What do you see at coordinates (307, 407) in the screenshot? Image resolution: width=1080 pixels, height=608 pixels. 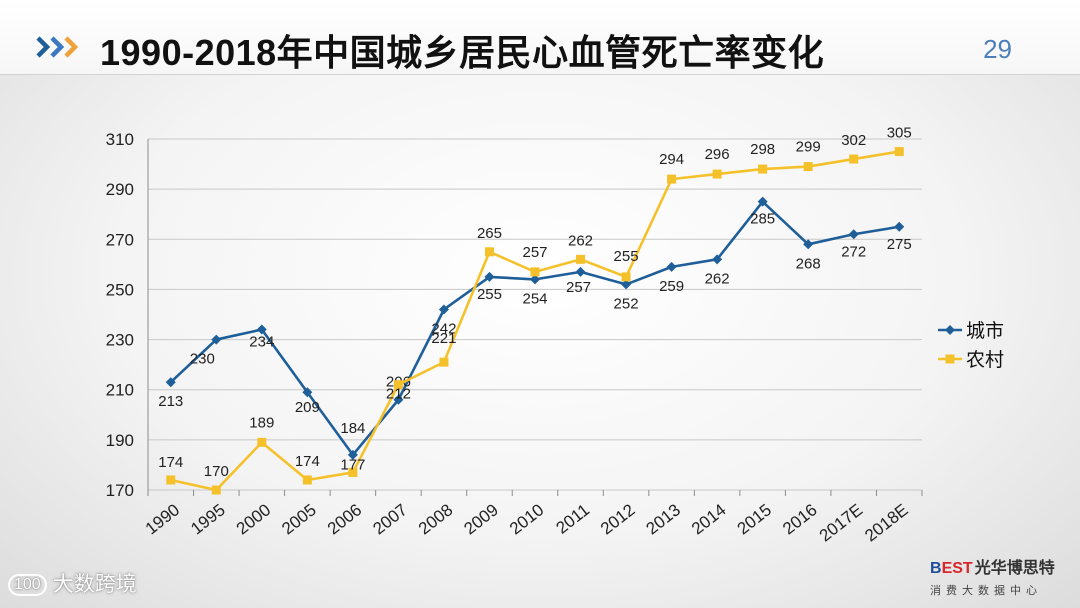 I see `data-label: 209` at bounding box center [307, 407].